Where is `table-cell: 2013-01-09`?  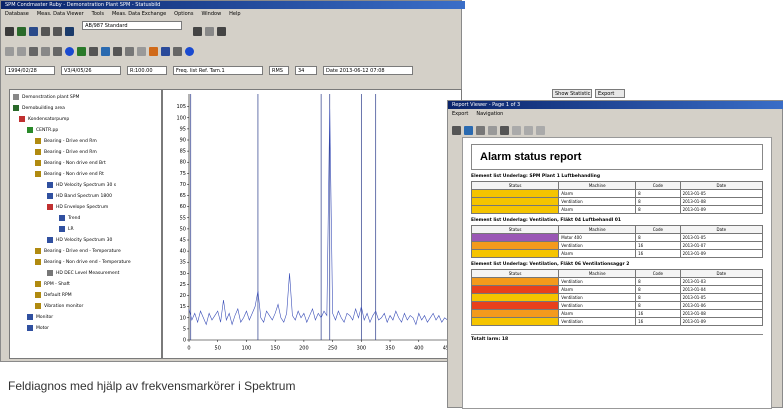
table-cell: 2013-01-09 is located at coordinates (721, 209).